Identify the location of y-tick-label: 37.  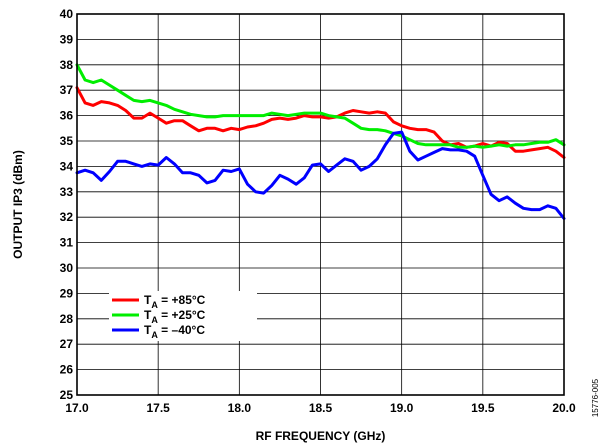
(67, 90).